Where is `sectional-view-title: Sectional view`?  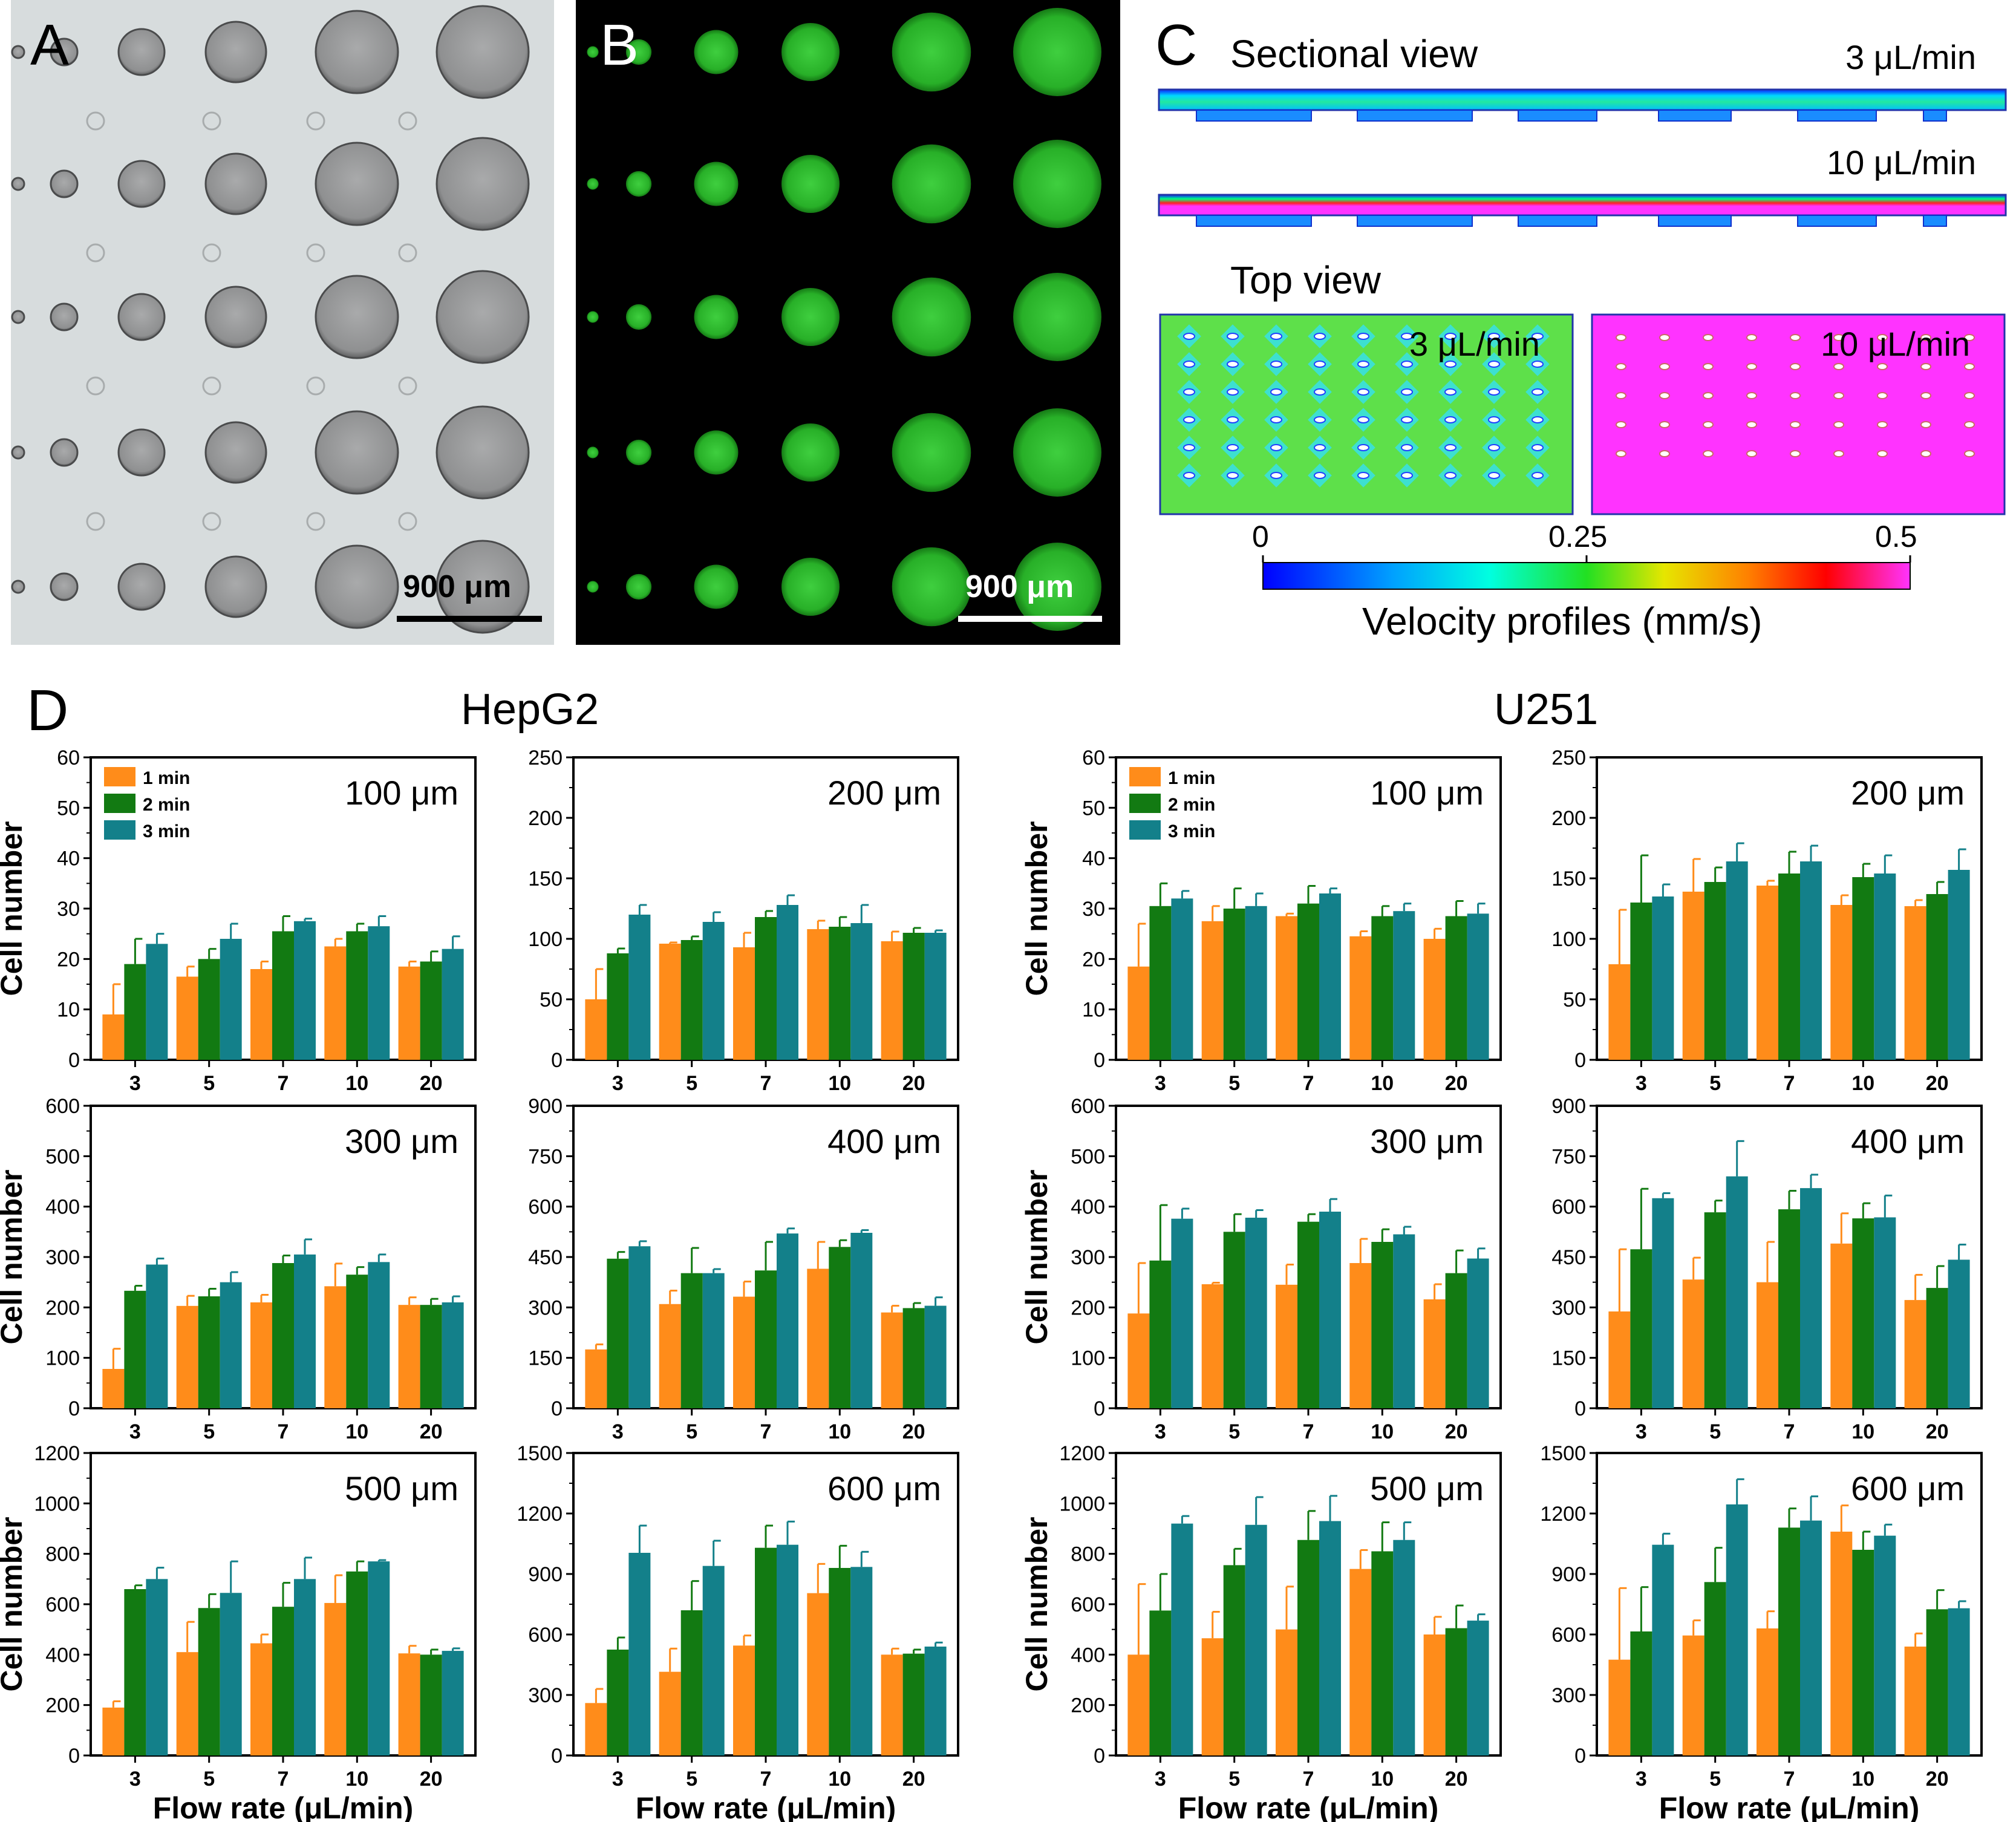
sectional-view-title: Sectional view is located at coordinates (1354, 54).